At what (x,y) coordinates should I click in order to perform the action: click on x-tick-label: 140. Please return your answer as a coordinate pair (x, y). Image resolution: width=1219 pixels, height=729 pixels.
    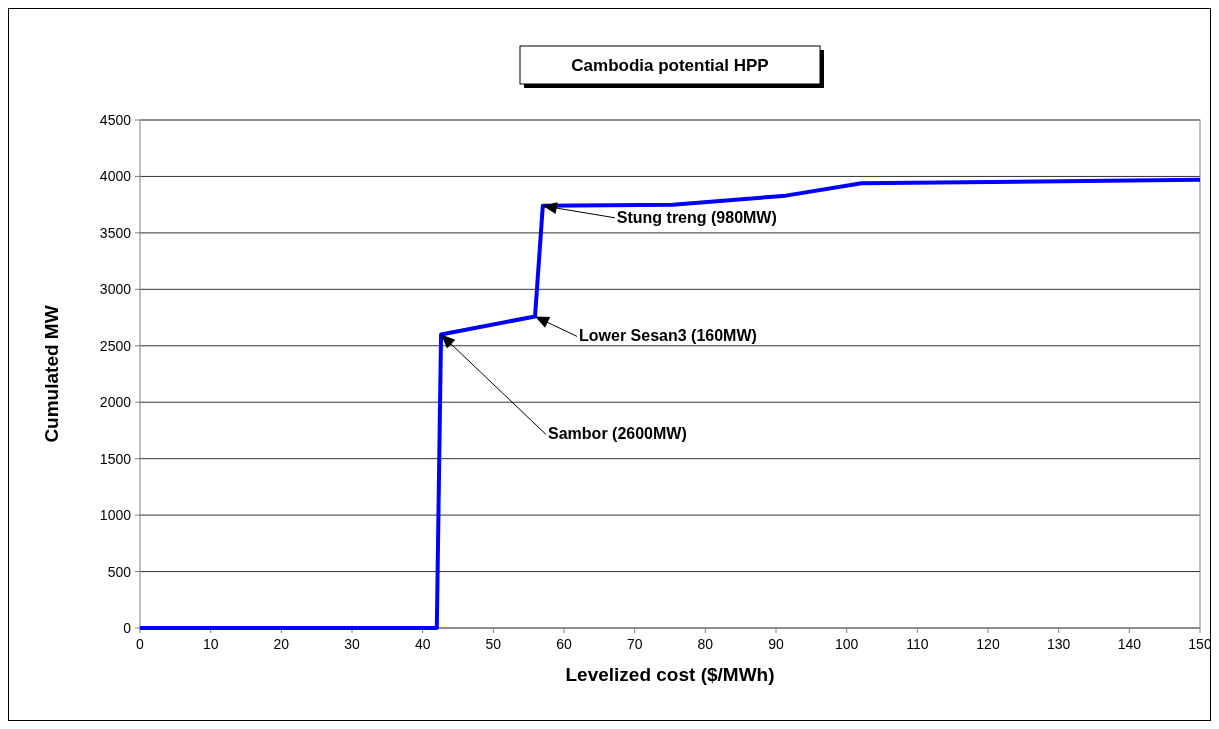
    Looking at the image, I should click on (1129, 644).